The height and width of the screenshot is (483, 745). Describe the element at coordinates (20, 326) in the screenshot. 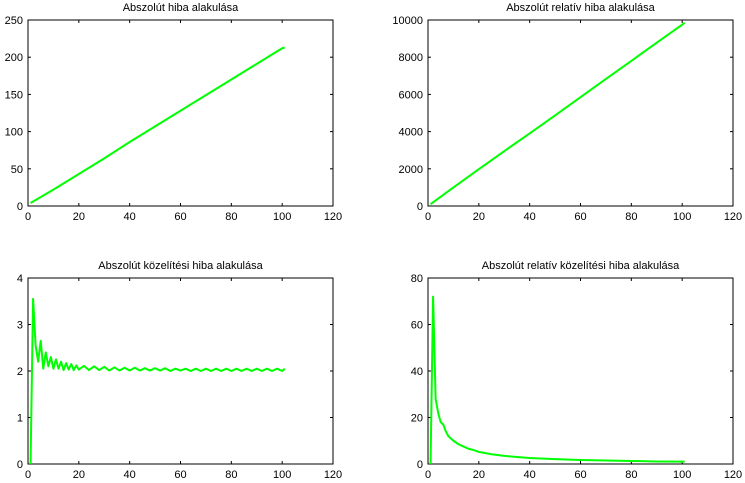

I see `y-tick-label: 3` at that location.